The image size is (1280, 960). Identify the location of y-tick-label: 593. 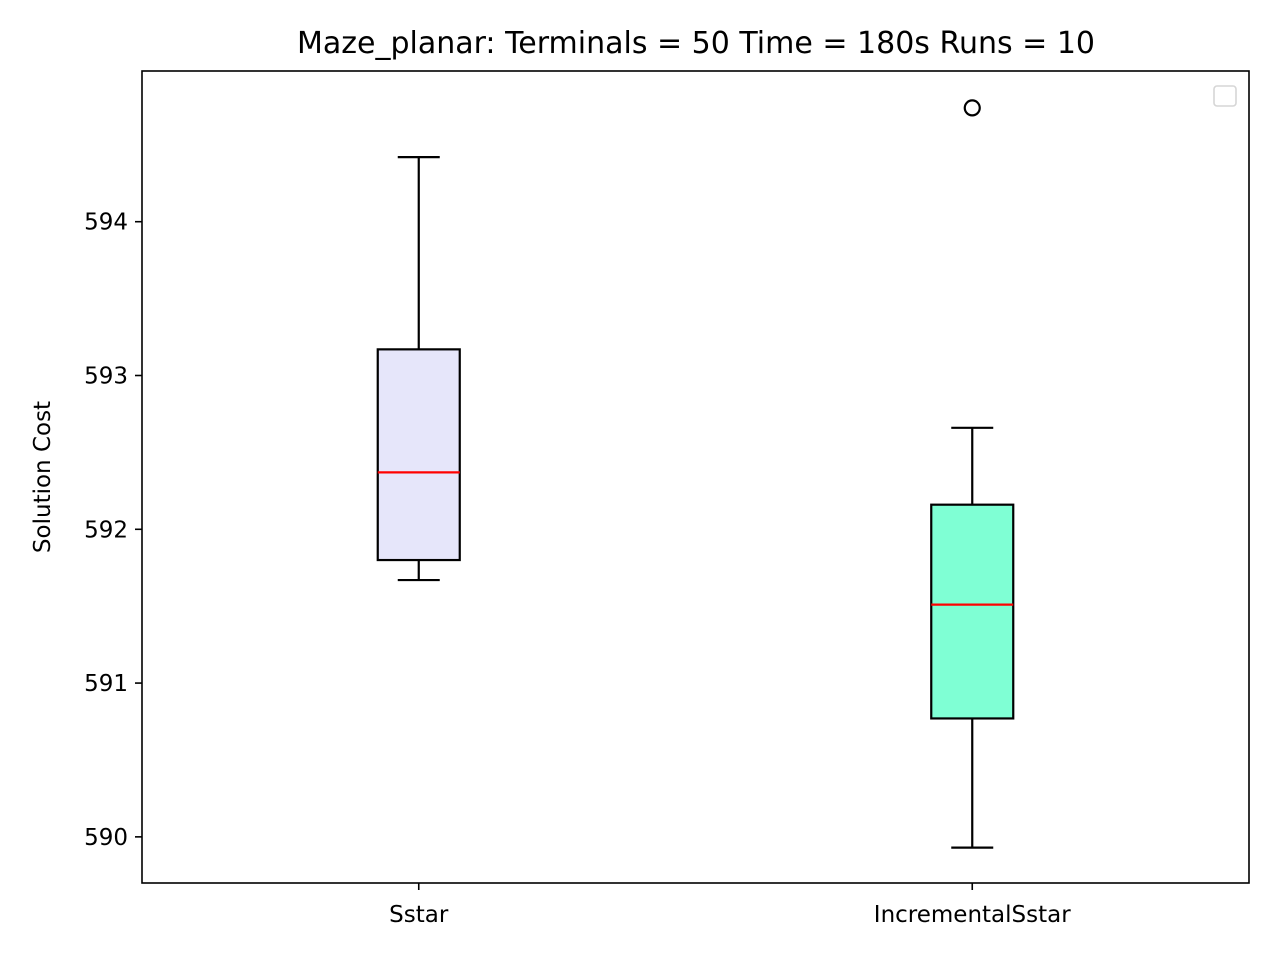
(106, 377).